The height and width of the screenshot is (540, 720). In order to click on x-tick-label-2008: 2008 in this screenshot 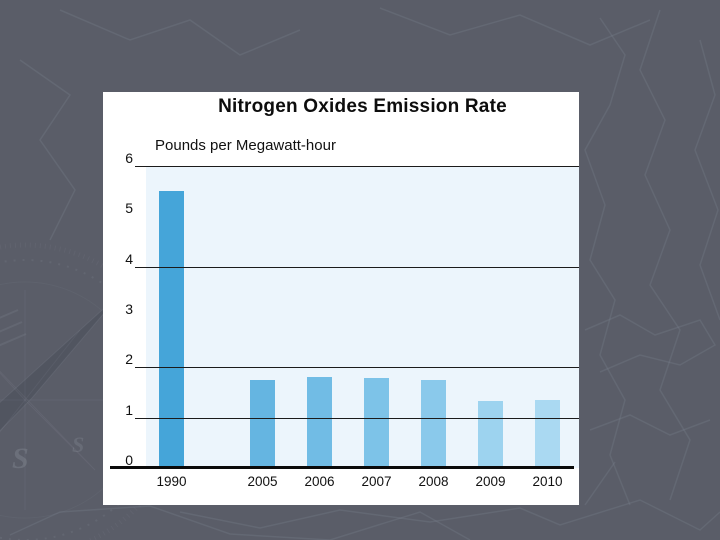, I will do `click(433, 481)`.